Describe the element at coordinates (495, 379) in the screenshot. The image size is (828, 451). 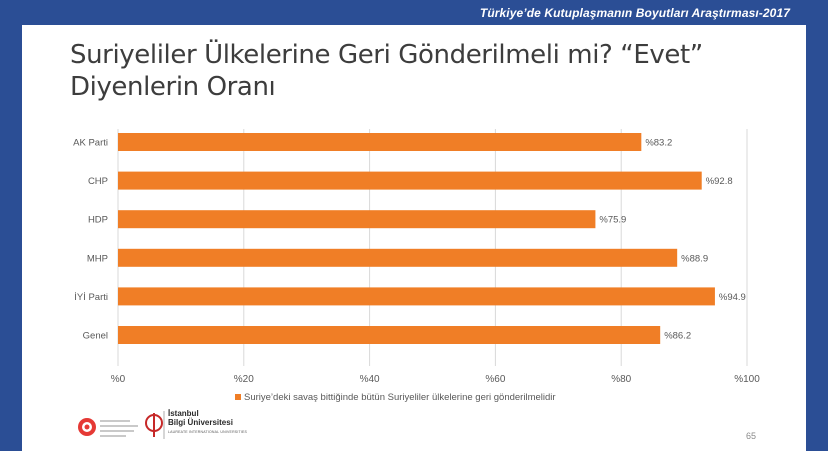
I see `x-tick-label: %60` at that location.